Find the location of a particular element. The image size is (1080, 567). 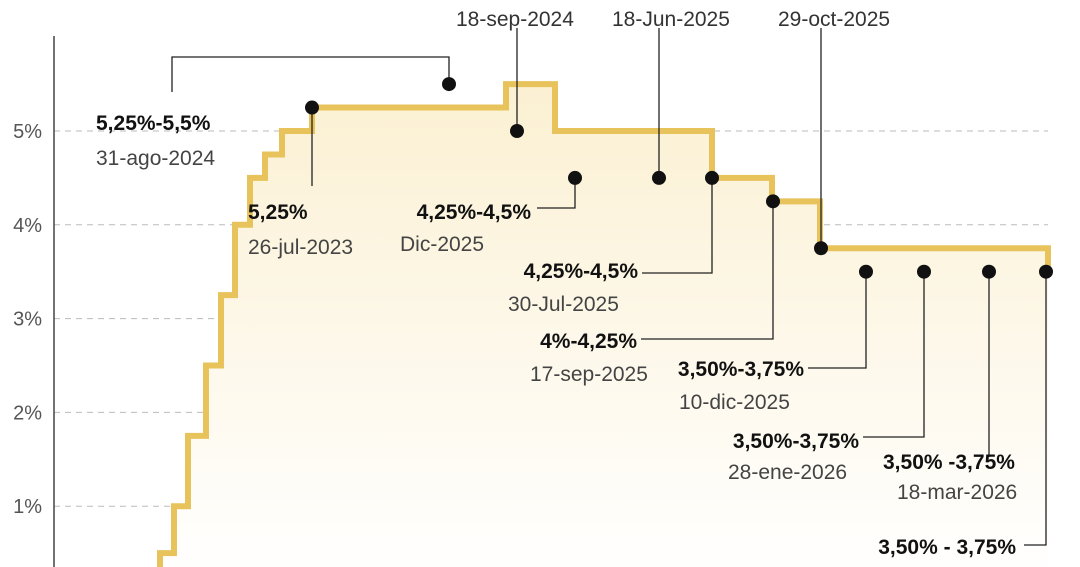

annotation-date: 10-dic-2025 is located at coordinates (734, 402).